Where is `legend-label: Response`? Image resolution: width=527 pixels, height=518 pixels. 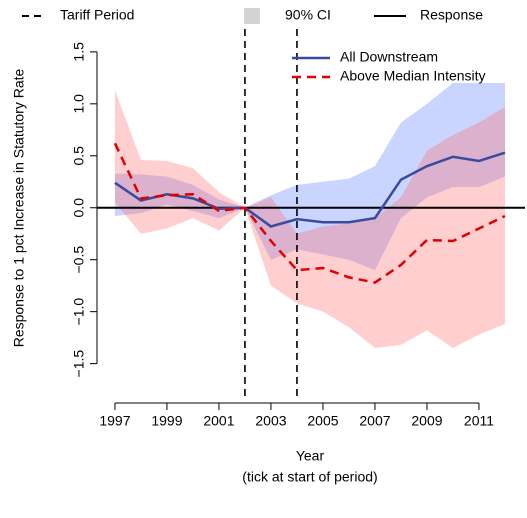
legend-label: Response is located at coordinates (451, 15).